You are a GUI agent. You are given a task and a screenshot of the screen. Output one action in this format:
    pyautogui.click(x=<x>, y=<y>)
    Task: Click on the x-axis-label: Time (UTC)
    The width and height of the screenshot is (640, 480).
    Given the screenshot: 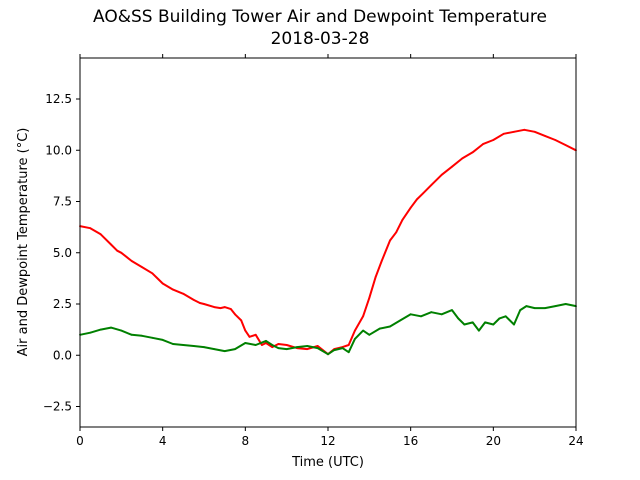 What is the action you would take?
    pyautogui.click(x=327, y=462)
    